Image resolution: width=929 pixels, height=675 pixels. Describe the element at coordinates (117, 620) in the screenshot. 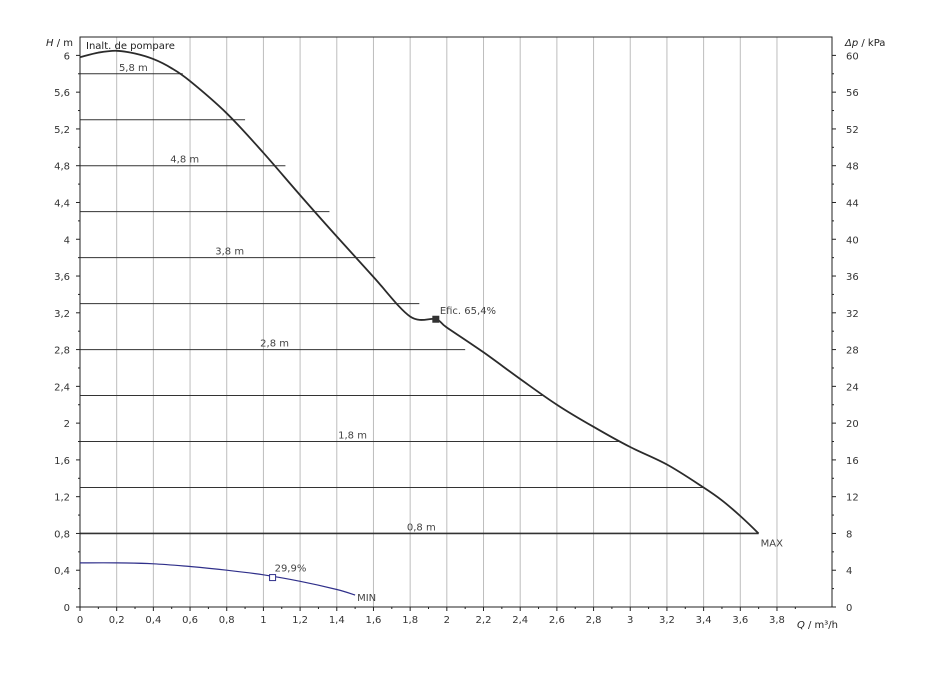

I see `x-tick-label: 0,2` at that location.